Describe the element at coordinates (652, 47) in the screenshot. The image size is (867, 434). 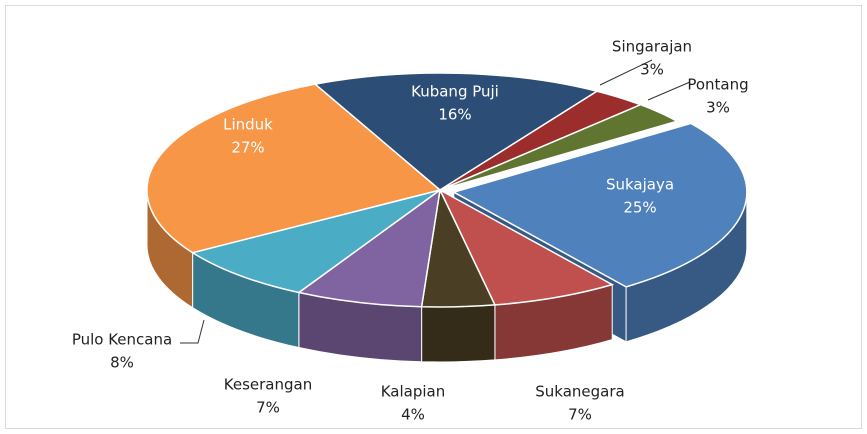
I see `slice-label: Singarajan` at that location.